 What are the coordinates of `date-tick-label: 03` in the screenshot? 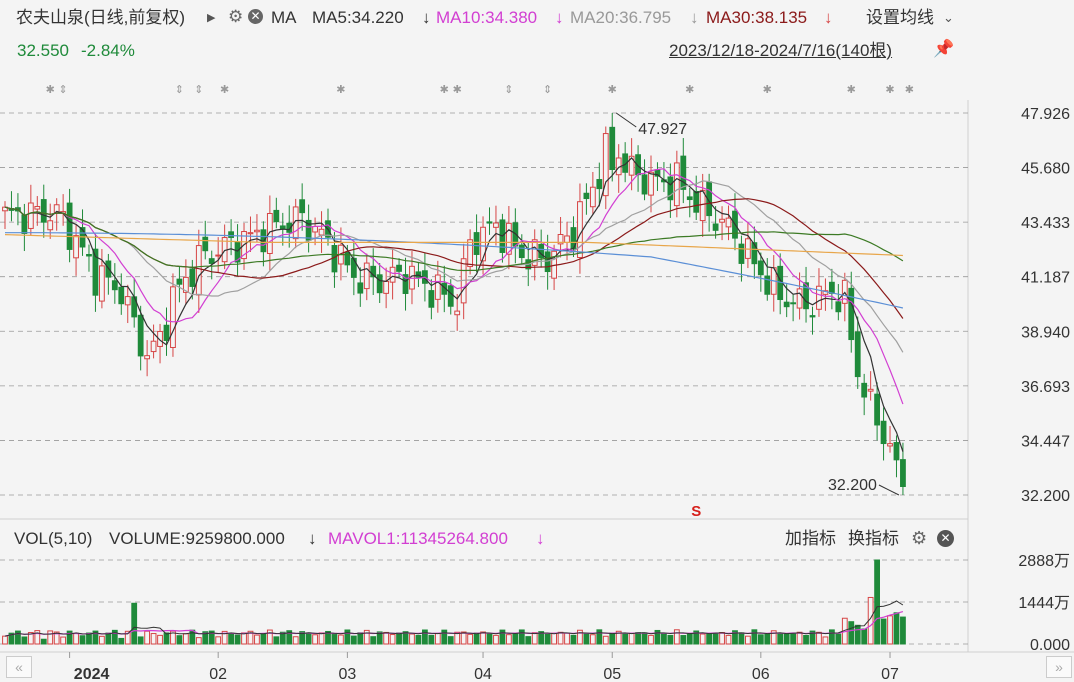 It's located at (347, 674).